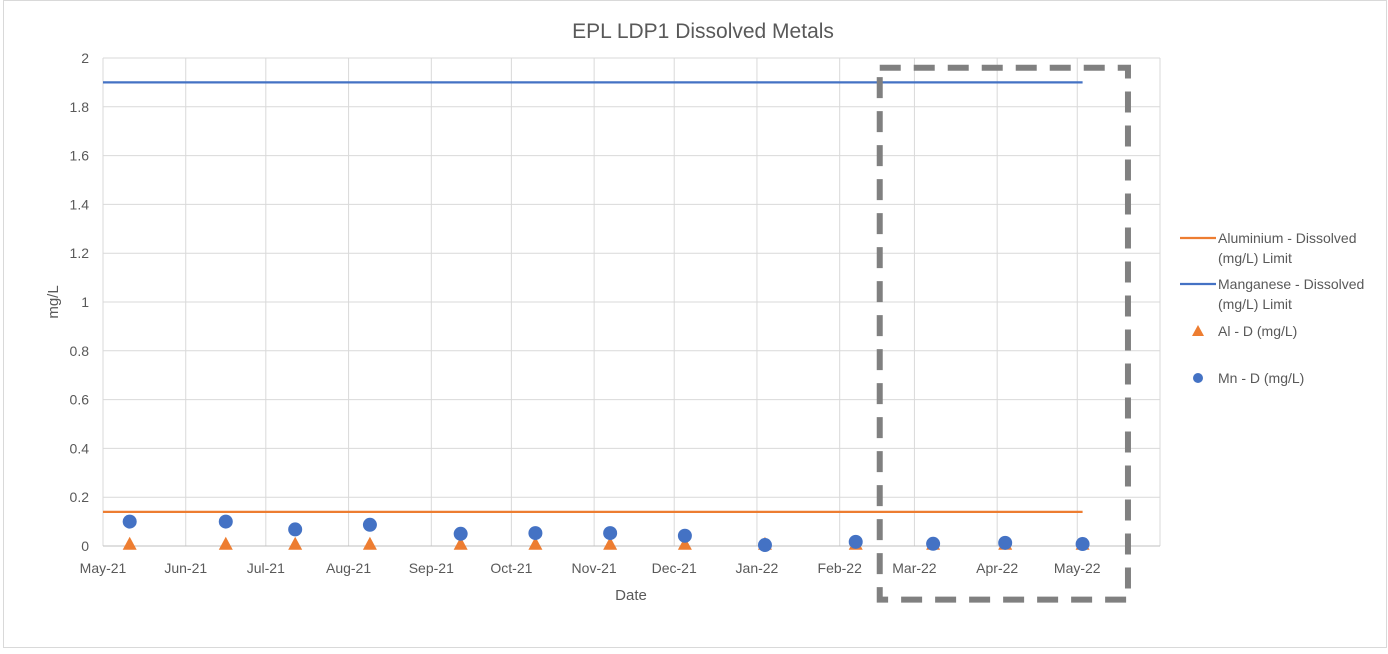 Image resolution: width=1388 pixels, height=654 pixels. Describe the element at coordinates (80, 497) in the screenshot. I see `y-tick-label: 0.2` at that location.